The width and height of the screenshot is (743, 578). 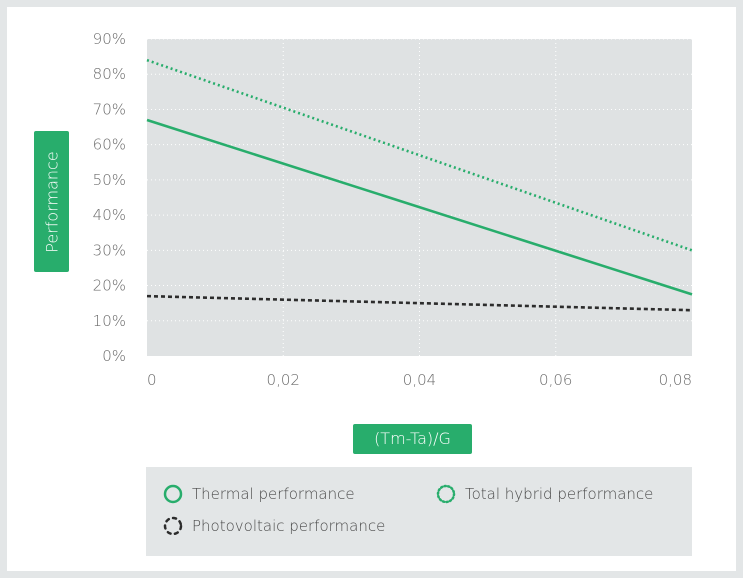 I want to click on x-tick-label: 0,04, so click(x=419, y=380).